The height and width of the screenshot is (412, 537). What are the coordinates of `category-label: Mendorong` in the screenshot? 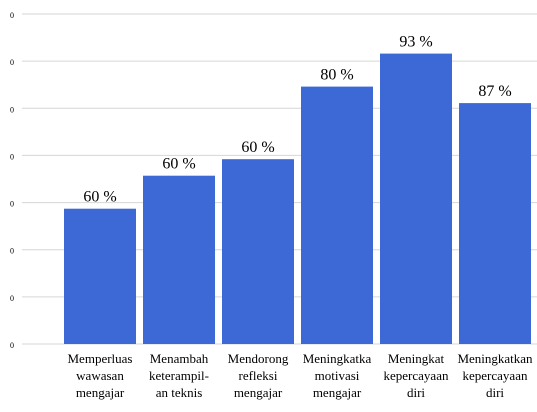 It's located at (258, 358).